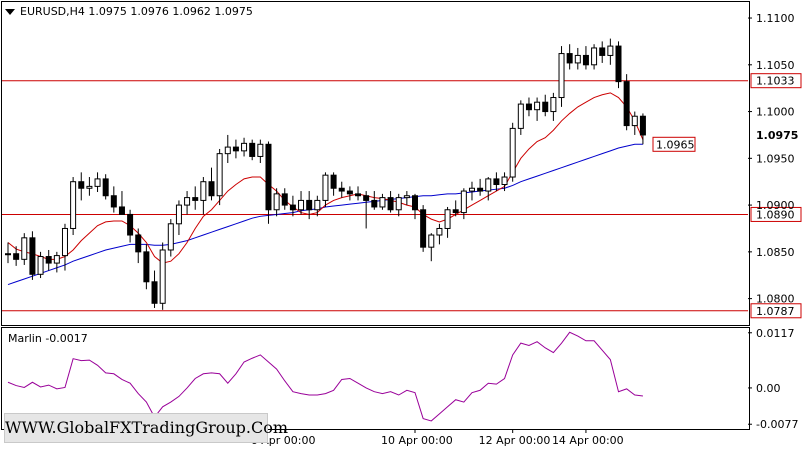 The height and width of the screenshot is (452, 807). I want to click on price-tick-label: 1.0950, so click(775, 158).